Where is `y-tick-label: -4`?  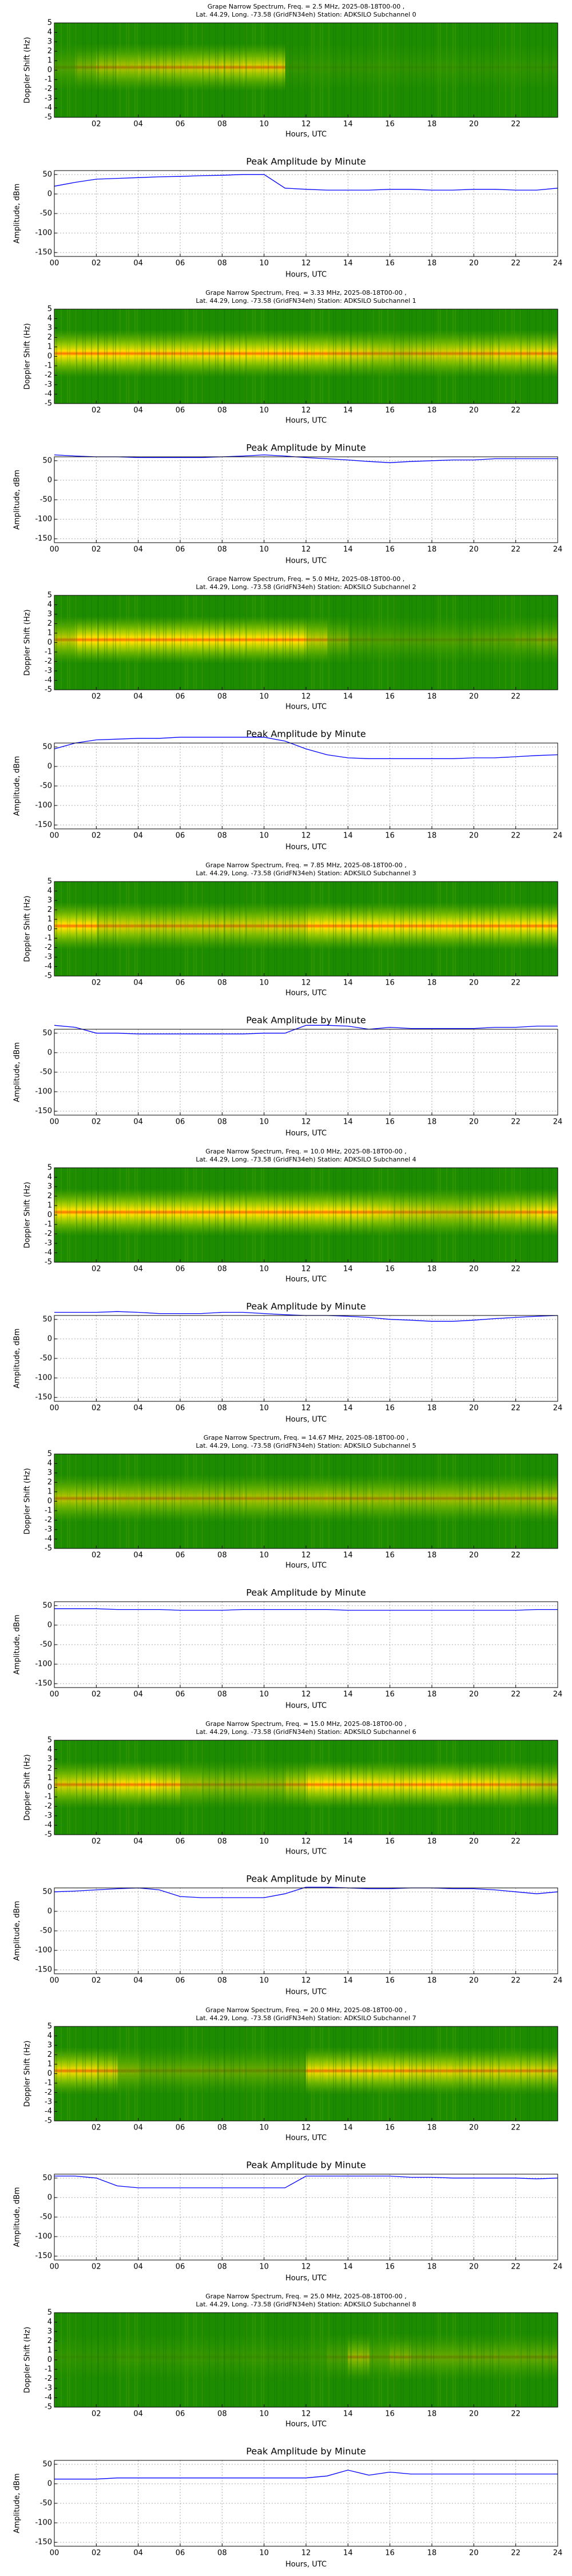
y-tick-label: -4 is located at coordinates (48, 966).